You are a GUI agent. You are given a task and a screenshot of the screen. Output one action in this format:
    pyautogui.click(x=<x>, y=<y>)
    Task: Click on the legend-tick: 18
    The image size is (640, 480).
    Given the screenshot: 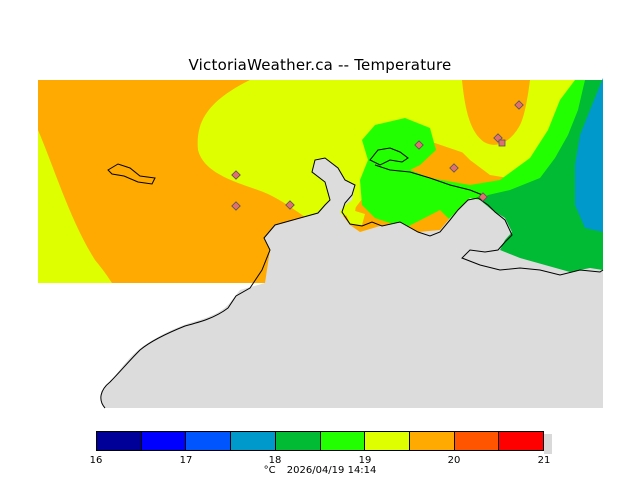 What is the action you would take?
    pyautogui.click(x=275, y=460)
    